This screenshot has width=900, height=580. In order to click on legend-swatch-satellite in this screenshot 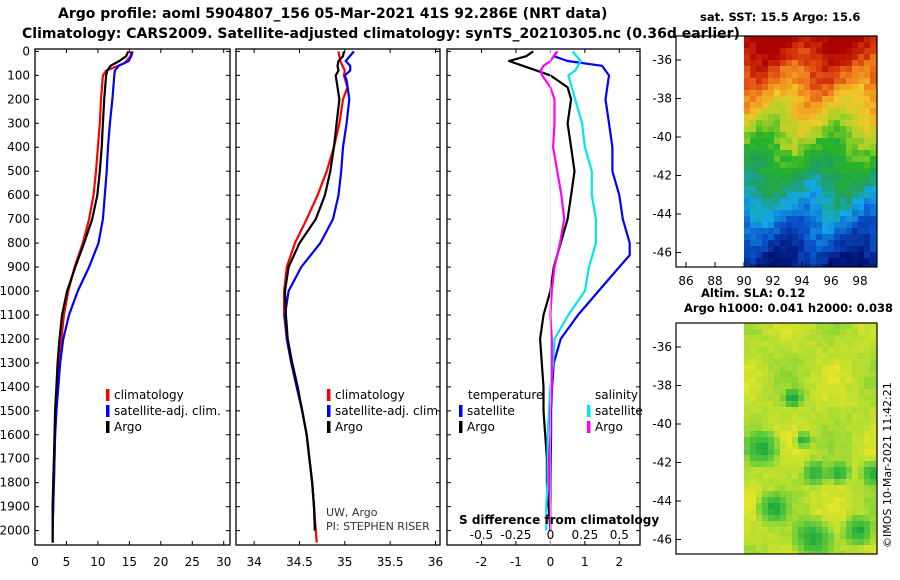, I will do `click(108, 411)`.